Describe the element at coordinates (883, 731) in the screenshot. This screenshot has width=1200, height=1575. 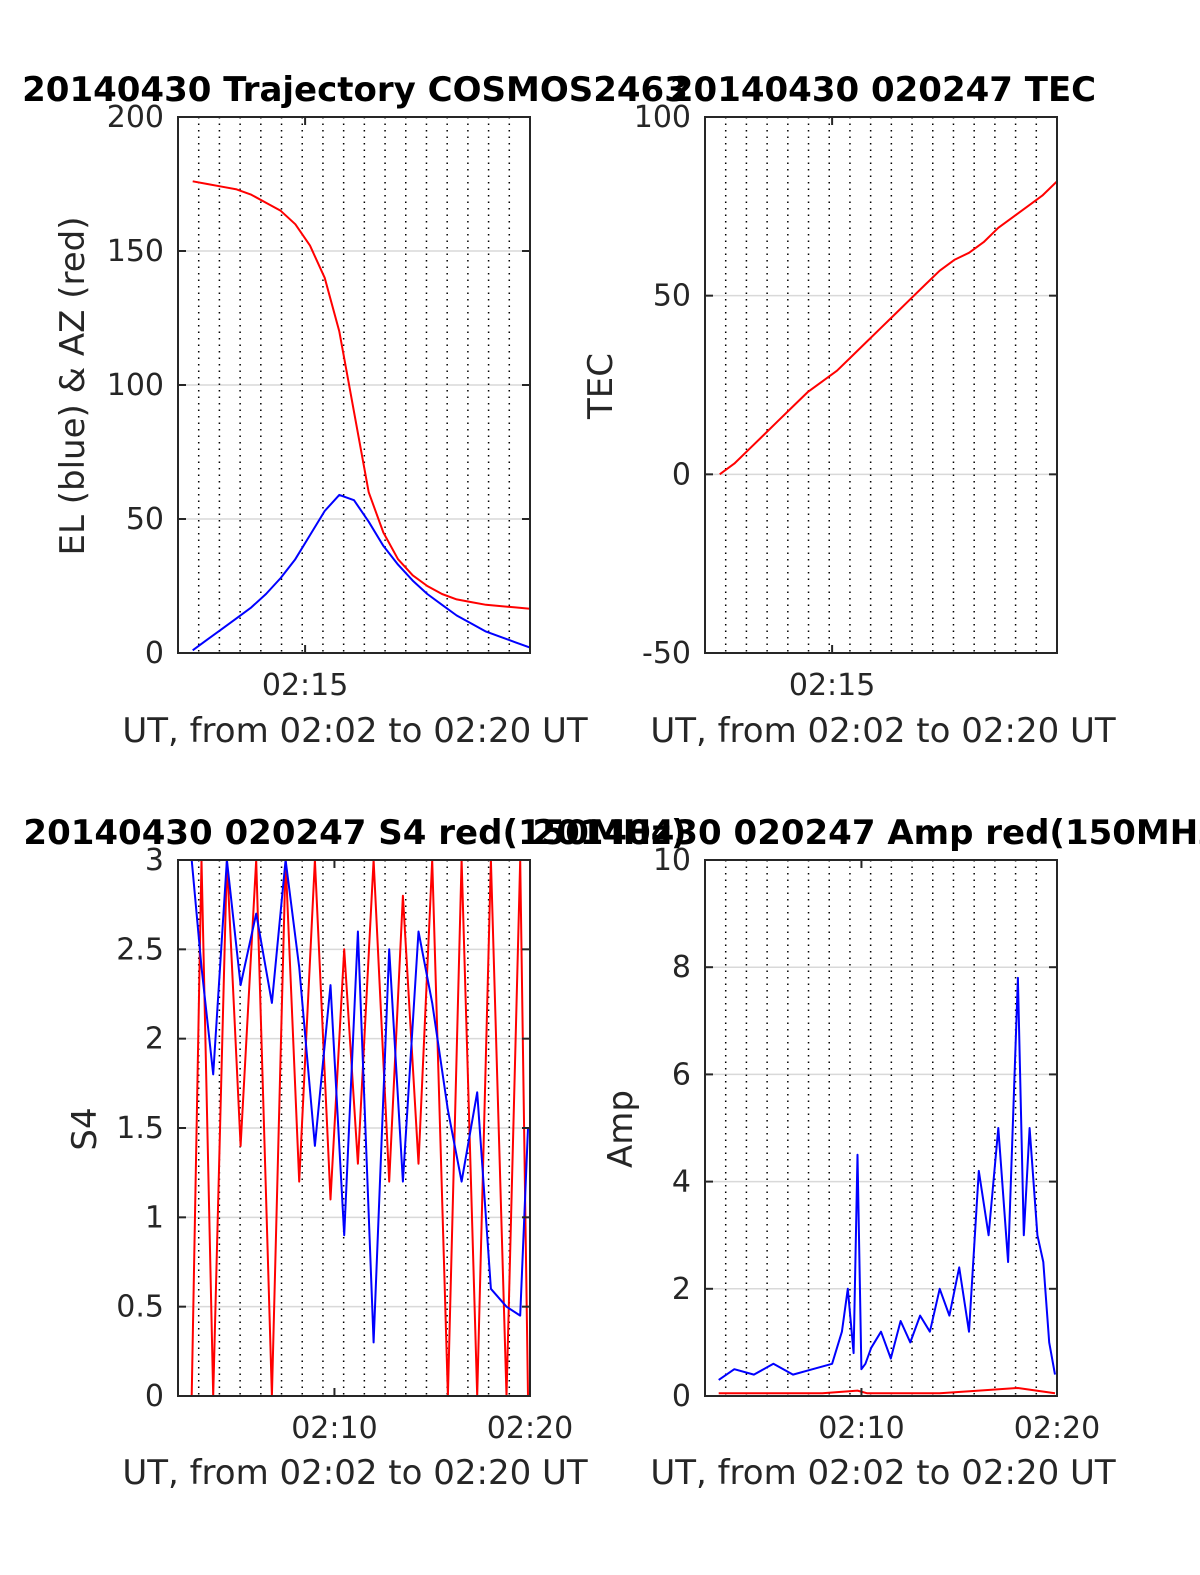
I see `panel-tec-xlabel: UT, from 02:02 to 02:20 UT` at that location.